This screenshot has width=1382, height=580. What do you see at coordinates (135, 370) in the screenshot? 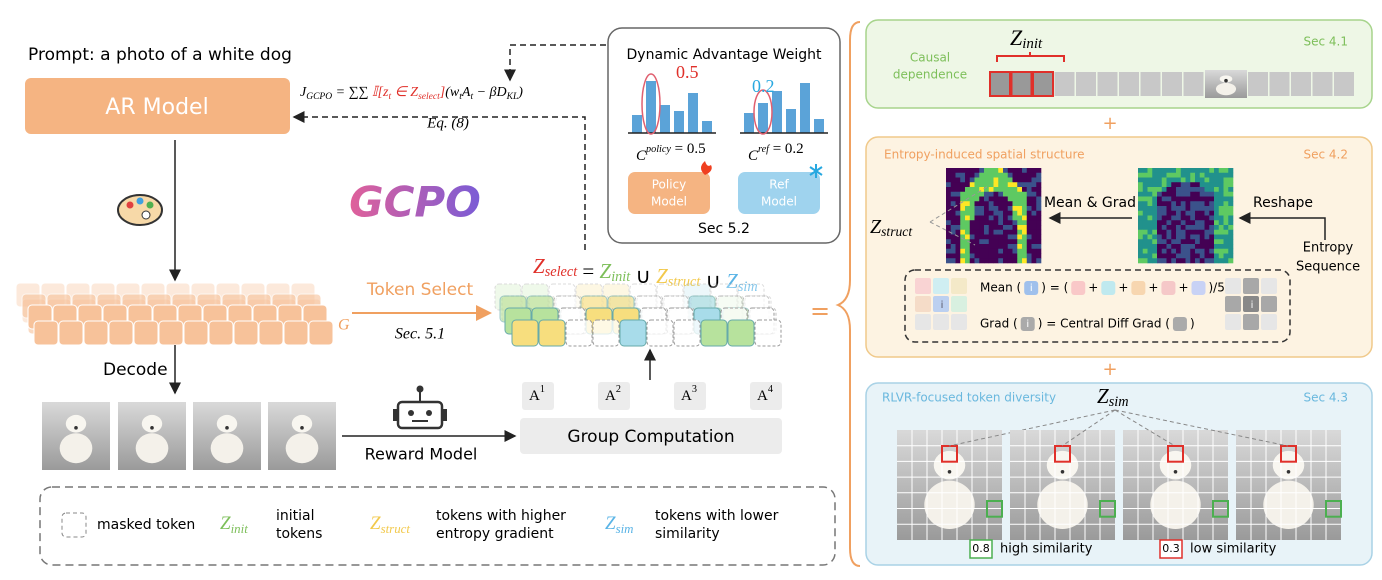
I see `decode: Decode` at bounding box center [135, 370].